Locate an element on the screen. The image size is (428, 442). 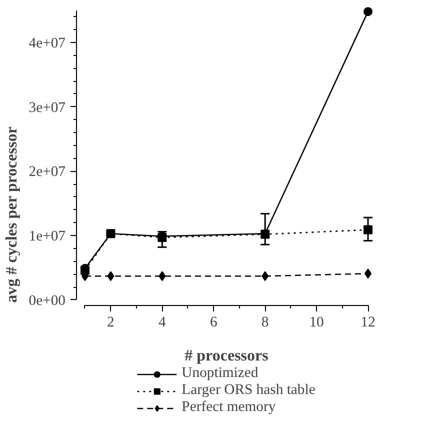
x-tick-label: 2 is located at coordinates (110, 322).